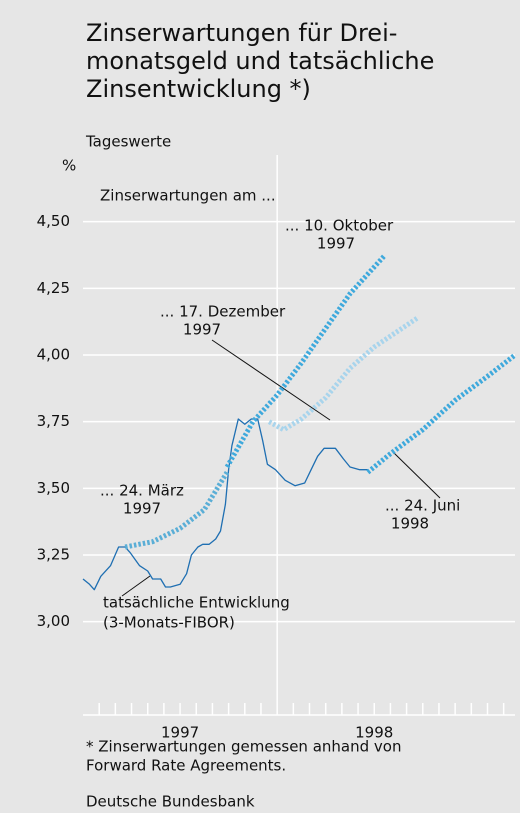 The width and height of the screenshot is (520, 813). I want to click on x-tick-label: 1997, so click(180, 733).